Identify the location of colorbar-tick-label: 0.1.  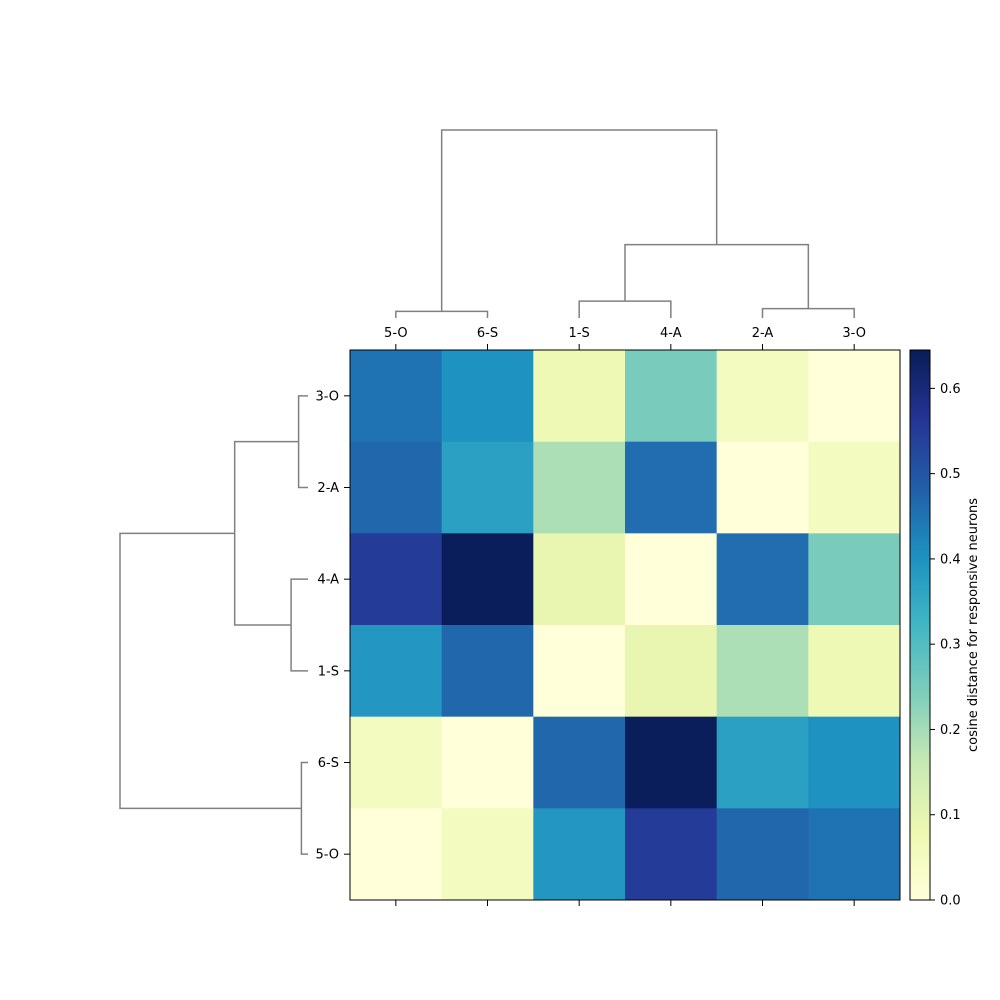
(950, 815).